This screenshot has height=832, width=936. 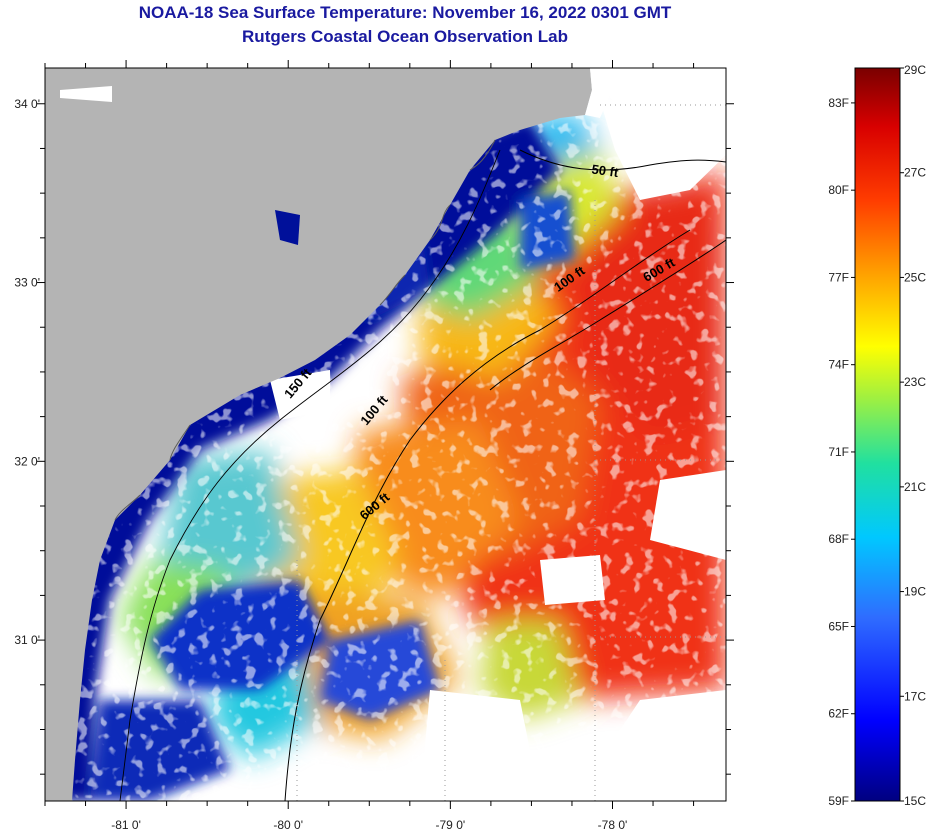 I want to click on latitude-labels: 34 0' 33 0' 32 0' 31 0', so click(x=27, y=372).